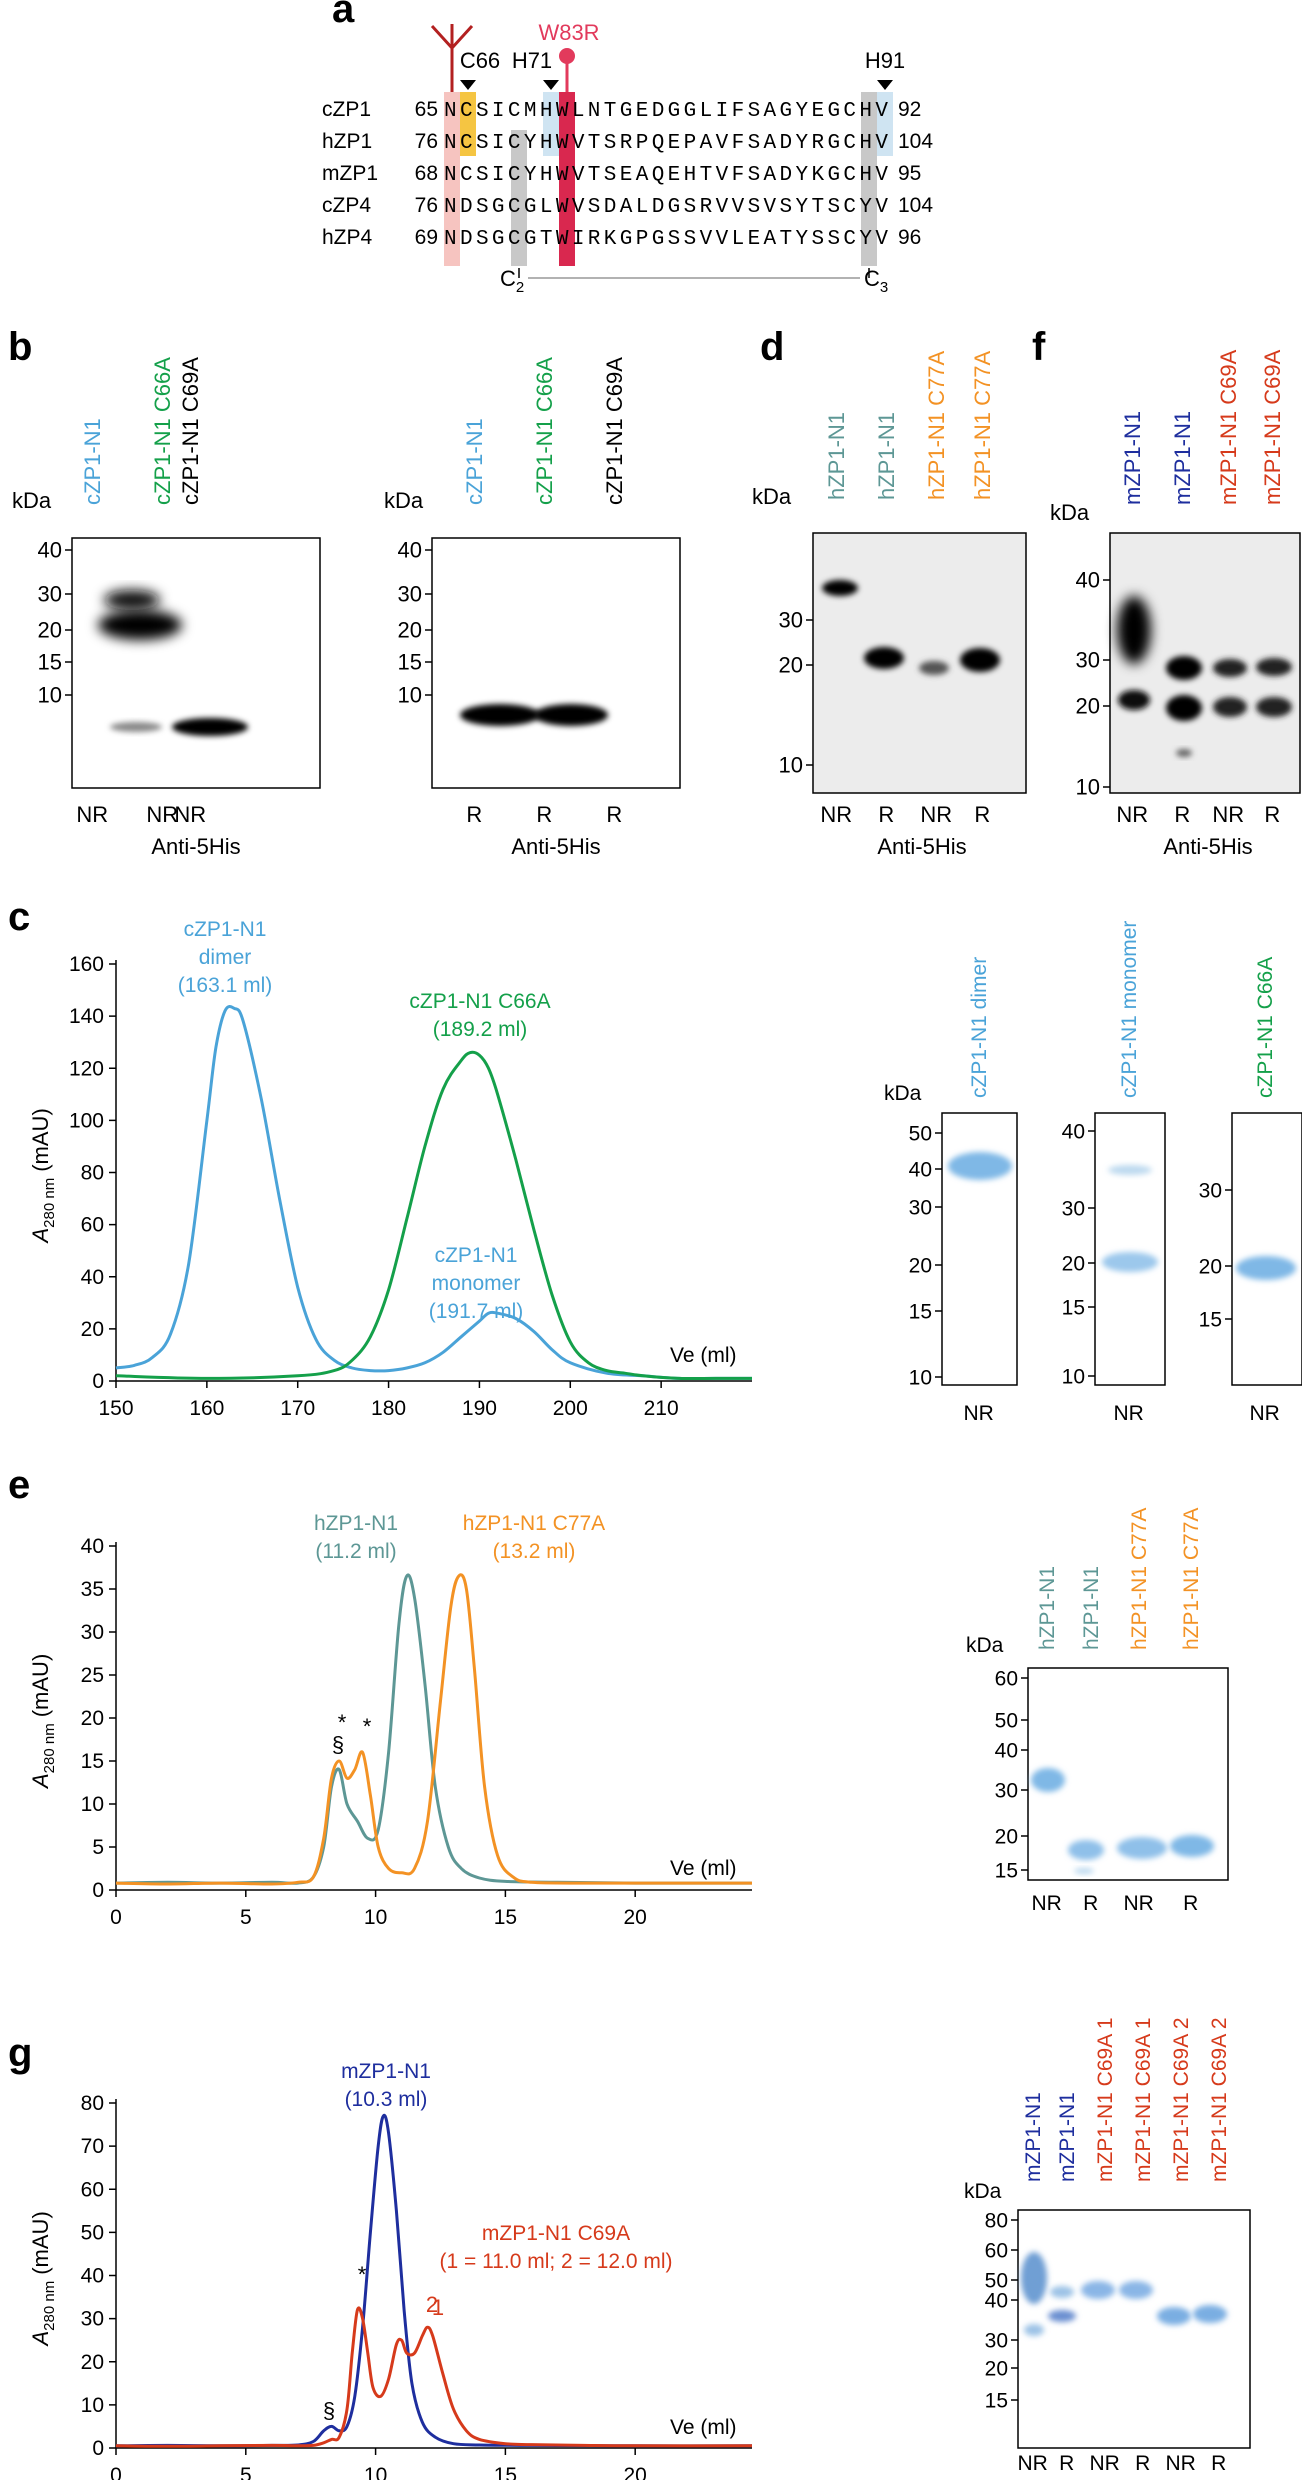  Describe the element at coordinates (1130, 1170) in the screenshot. I see `band-faint-dimer` at that location.